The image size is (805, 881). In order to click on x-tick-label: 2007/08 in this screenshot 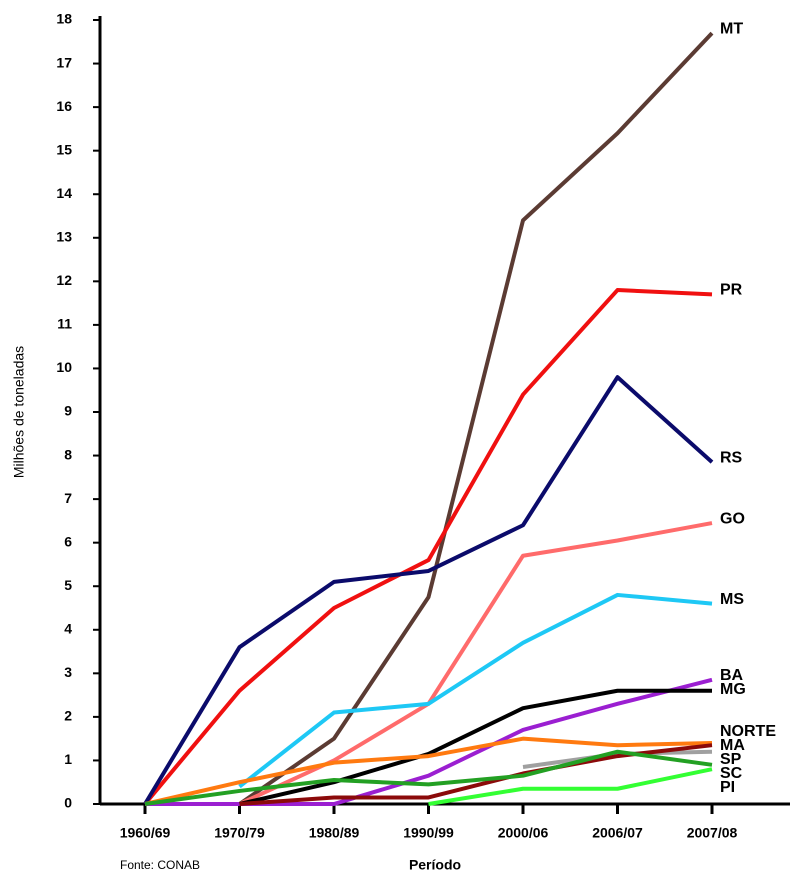, I will do `click(712, 833)`.